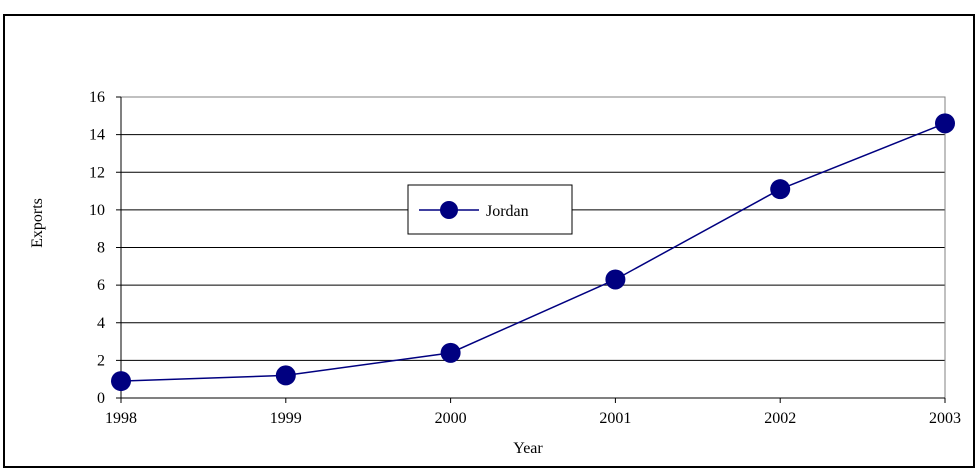  What do you see at coordinates (780, 418) in the screenshot?
I see `x-tick-label: 2002` at bounding box center [780, 418].